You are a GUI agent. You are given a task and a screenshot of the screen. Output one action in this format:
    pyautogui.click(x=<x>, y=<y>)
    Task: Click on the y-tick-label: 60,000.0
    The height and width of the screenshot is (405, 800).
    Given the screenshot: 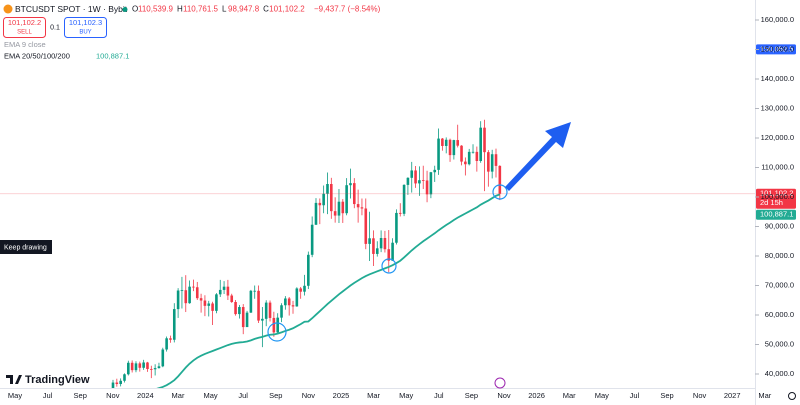 What is the action you would take?
    pyautogui.click(x=779, y=314)
    